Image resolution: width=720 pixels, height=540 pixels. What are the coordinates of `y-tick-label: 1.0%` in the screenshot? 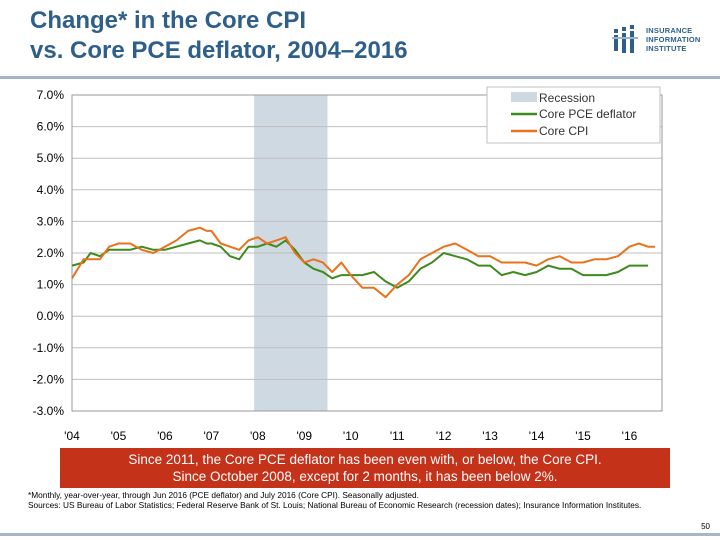 It's located at (51, 285).